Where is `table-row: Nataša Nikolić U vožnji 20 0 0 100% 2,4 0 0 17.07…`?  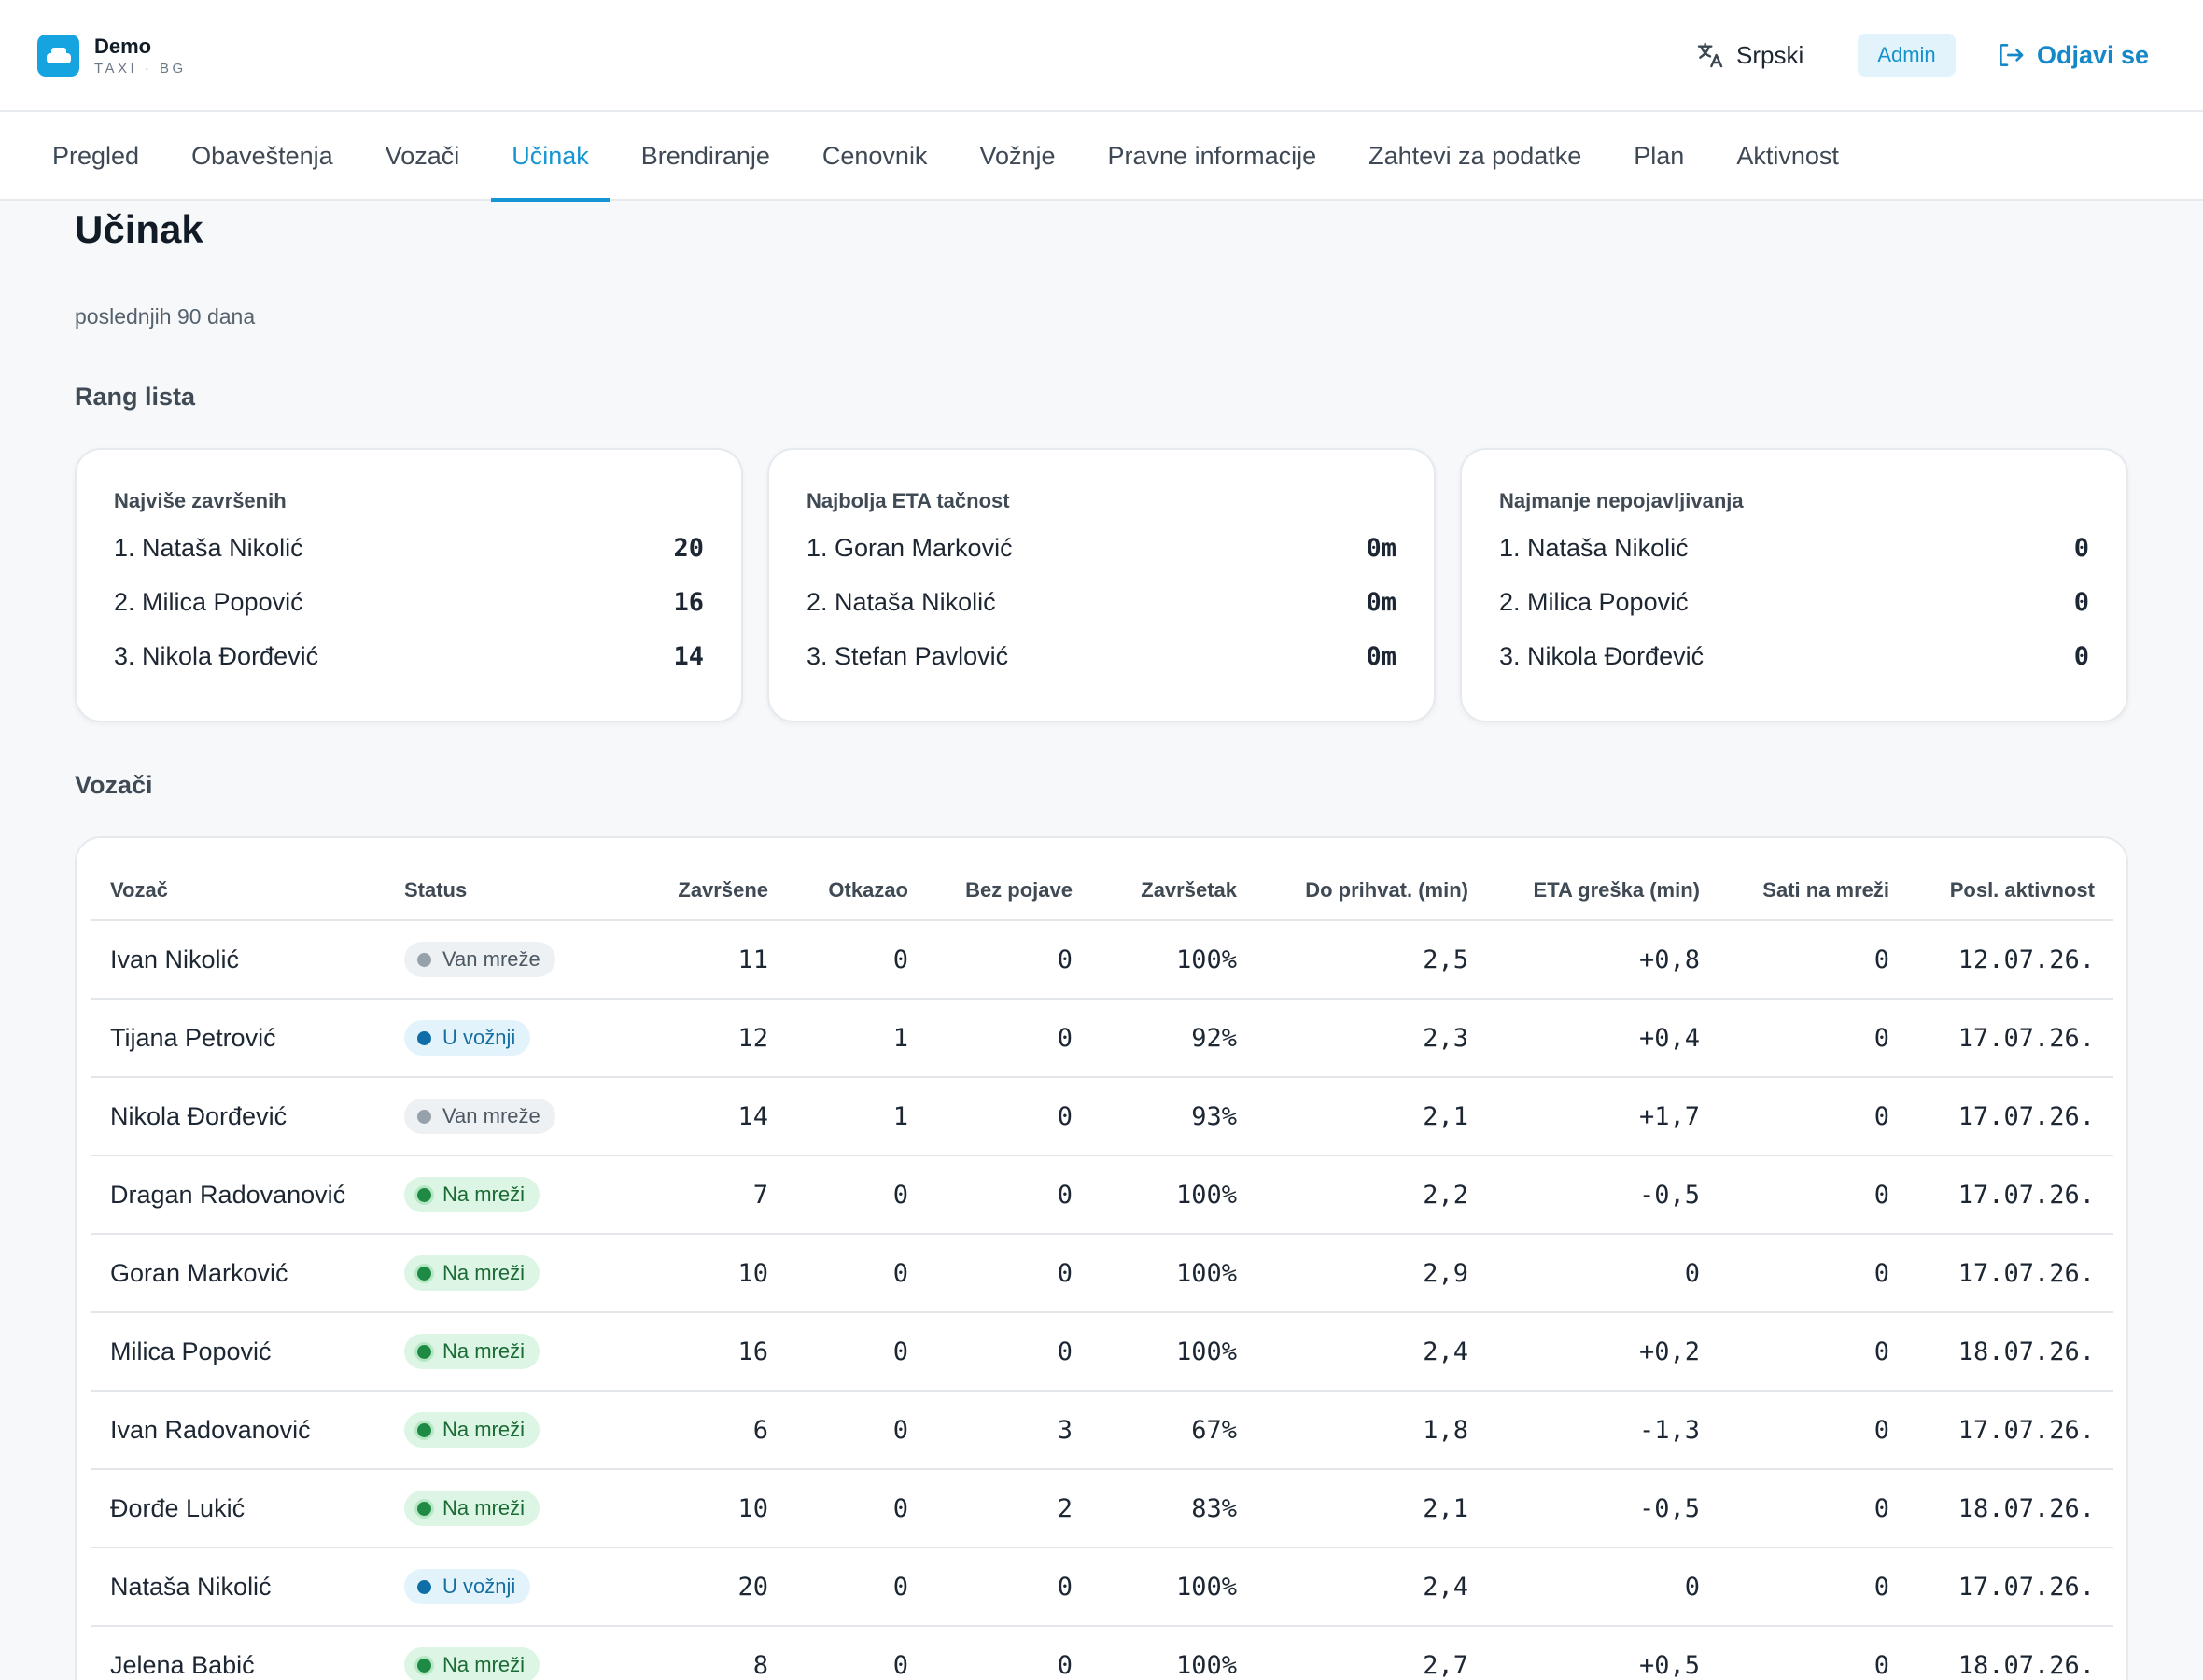 table-row: Nataša Nikolić U vožnji 20 0 0 100% 2,4 0 0 17.07… is located at coordinates (1102, 1587).